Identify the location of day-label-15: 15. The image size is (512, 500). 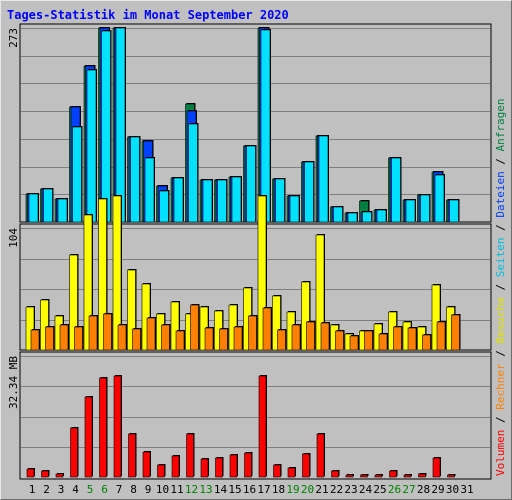
(234, 489).